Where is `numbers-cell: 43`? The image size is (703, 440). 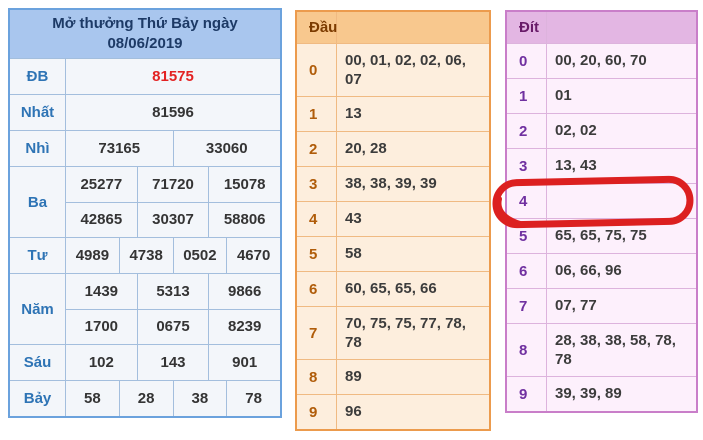
numbers-cell: 43 is located at coordinates (353, 219).